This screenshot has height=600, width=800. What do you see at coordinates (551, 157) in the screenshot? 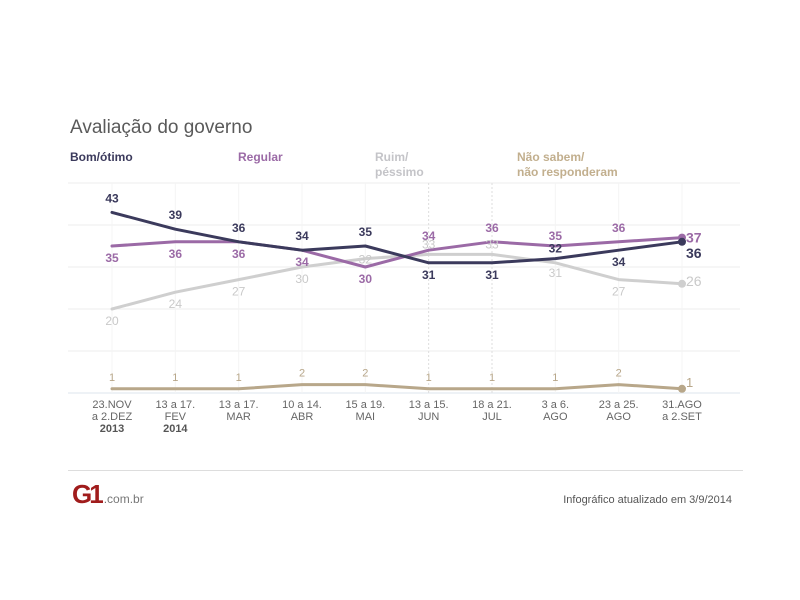
I see `legend-label: Não sabem/` at bounding box center [551, 157].